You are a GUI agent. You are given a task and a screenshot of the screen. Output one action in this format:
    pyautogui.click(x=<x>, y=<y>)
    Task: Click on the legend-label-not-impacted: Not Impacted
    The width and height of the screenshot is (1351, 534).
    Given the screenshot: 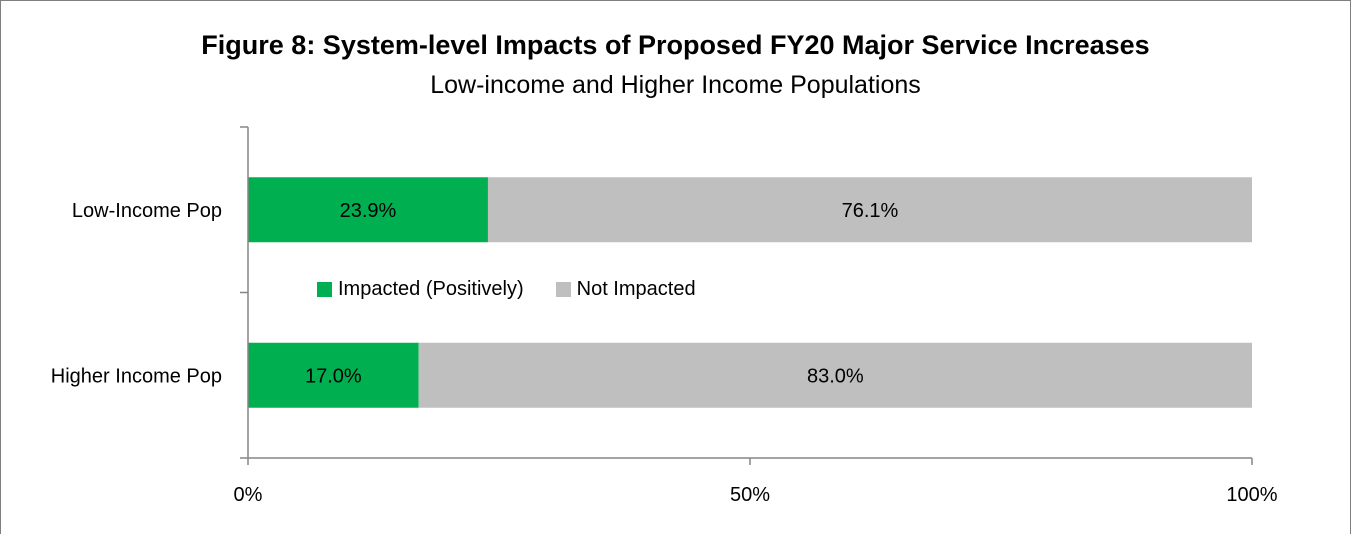 What is the action you would take?
    pyautogui.click(x=636, y=289)
    